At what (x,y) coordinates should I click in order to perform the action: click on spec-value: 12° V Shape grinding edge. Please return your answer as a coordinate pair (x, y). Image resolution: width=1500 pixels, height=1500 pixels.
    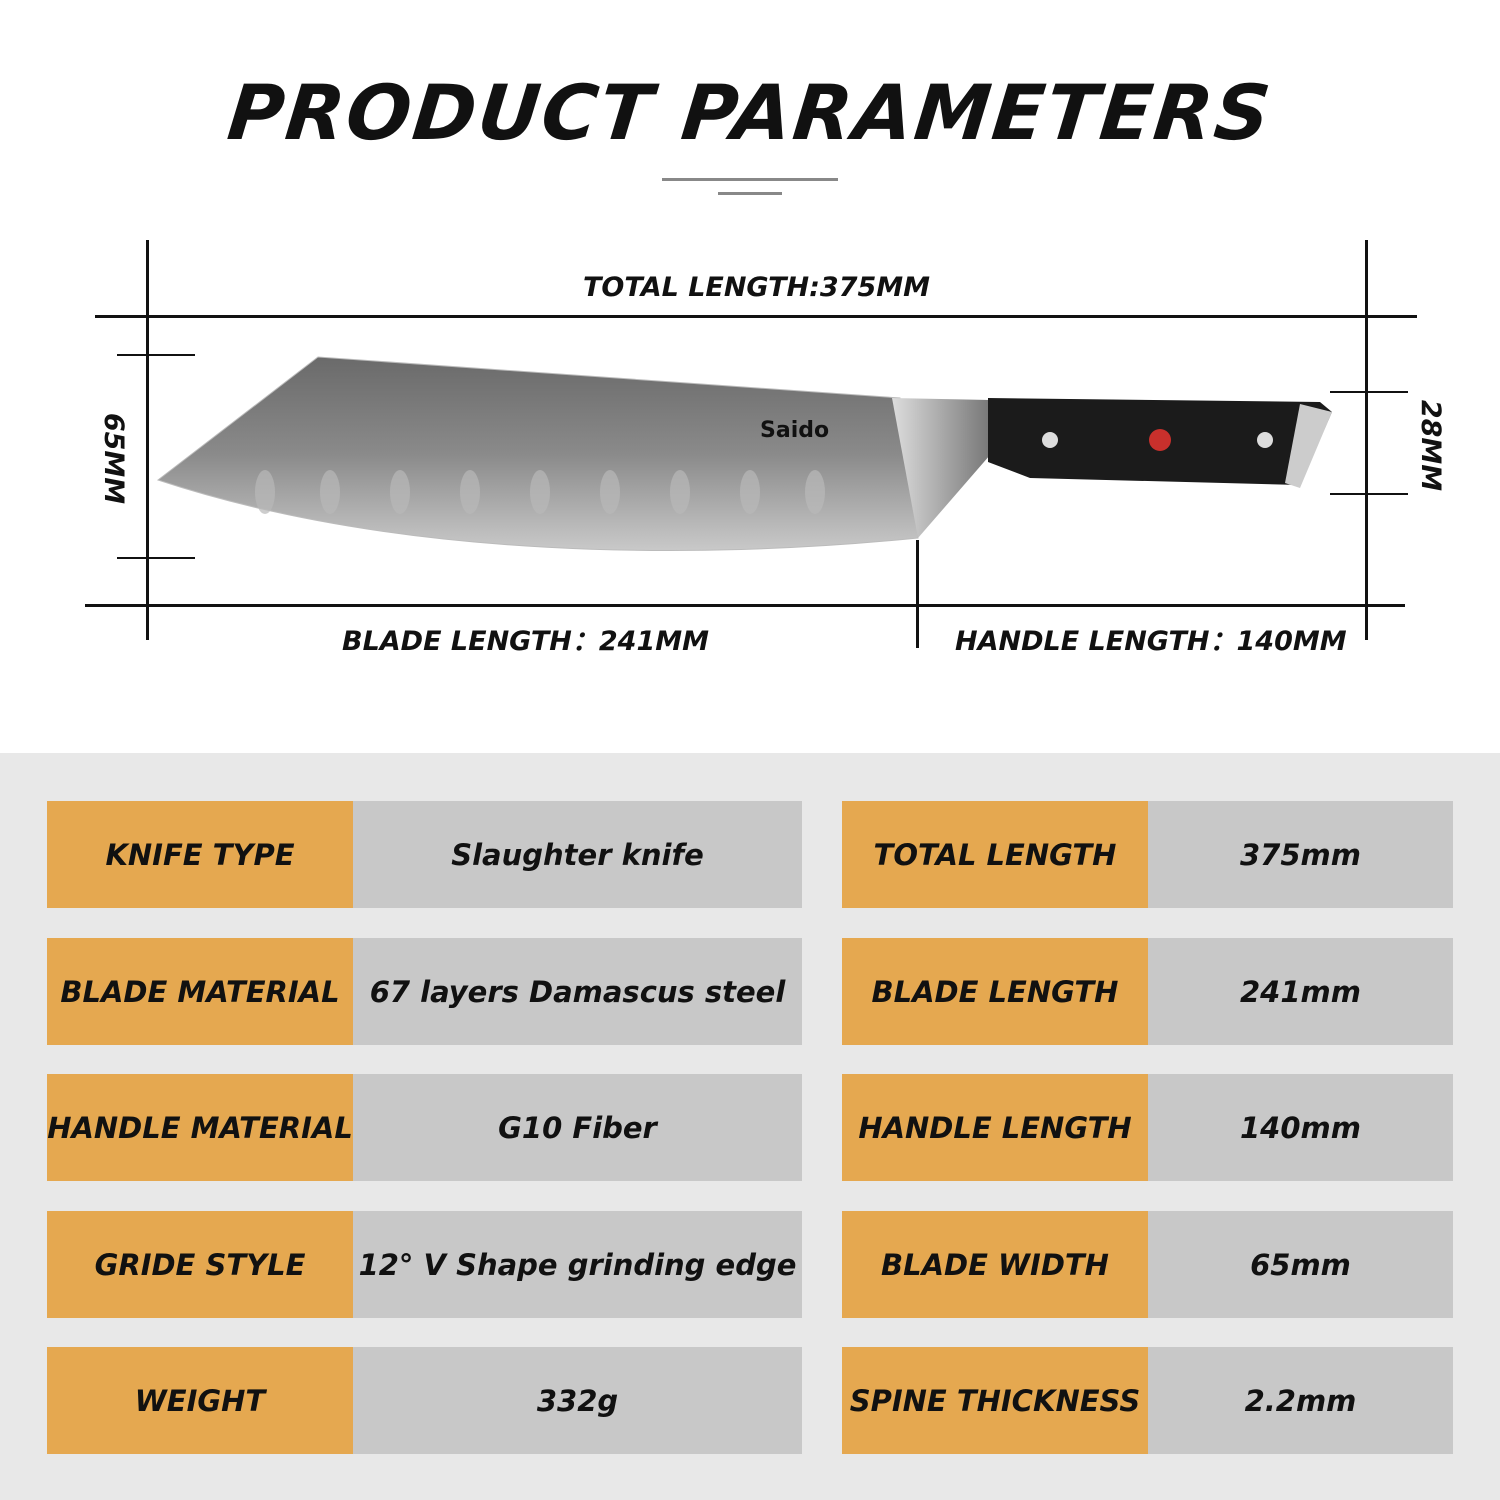
    Looking at the image, I should click on (577, 1264).